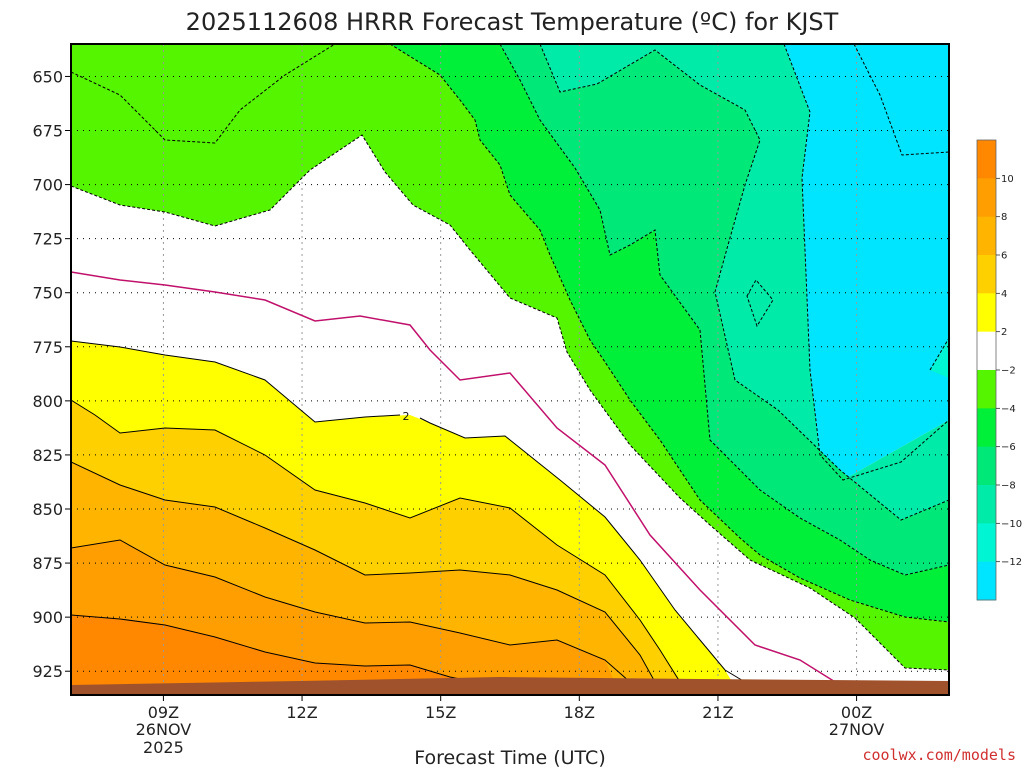 The height and width of the screenshot is (768, 1024). I want to click on x-tick-date: 26NOV, so click(164, 729).